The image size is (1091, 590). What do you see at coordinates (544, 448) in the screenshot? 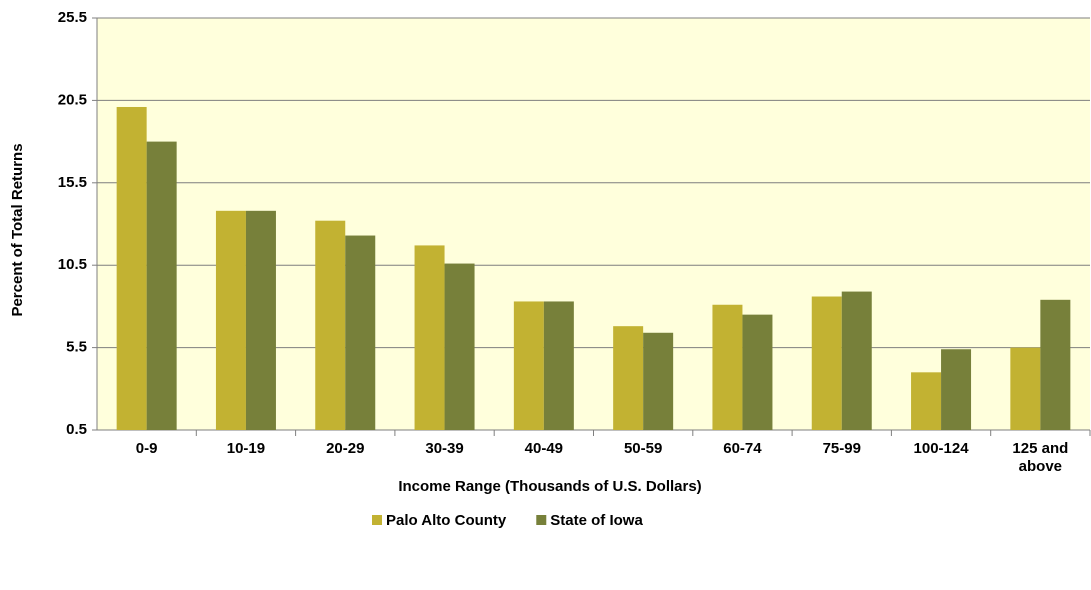
I see `x-tick-label: 40-49` at bounding box center [544, 448].